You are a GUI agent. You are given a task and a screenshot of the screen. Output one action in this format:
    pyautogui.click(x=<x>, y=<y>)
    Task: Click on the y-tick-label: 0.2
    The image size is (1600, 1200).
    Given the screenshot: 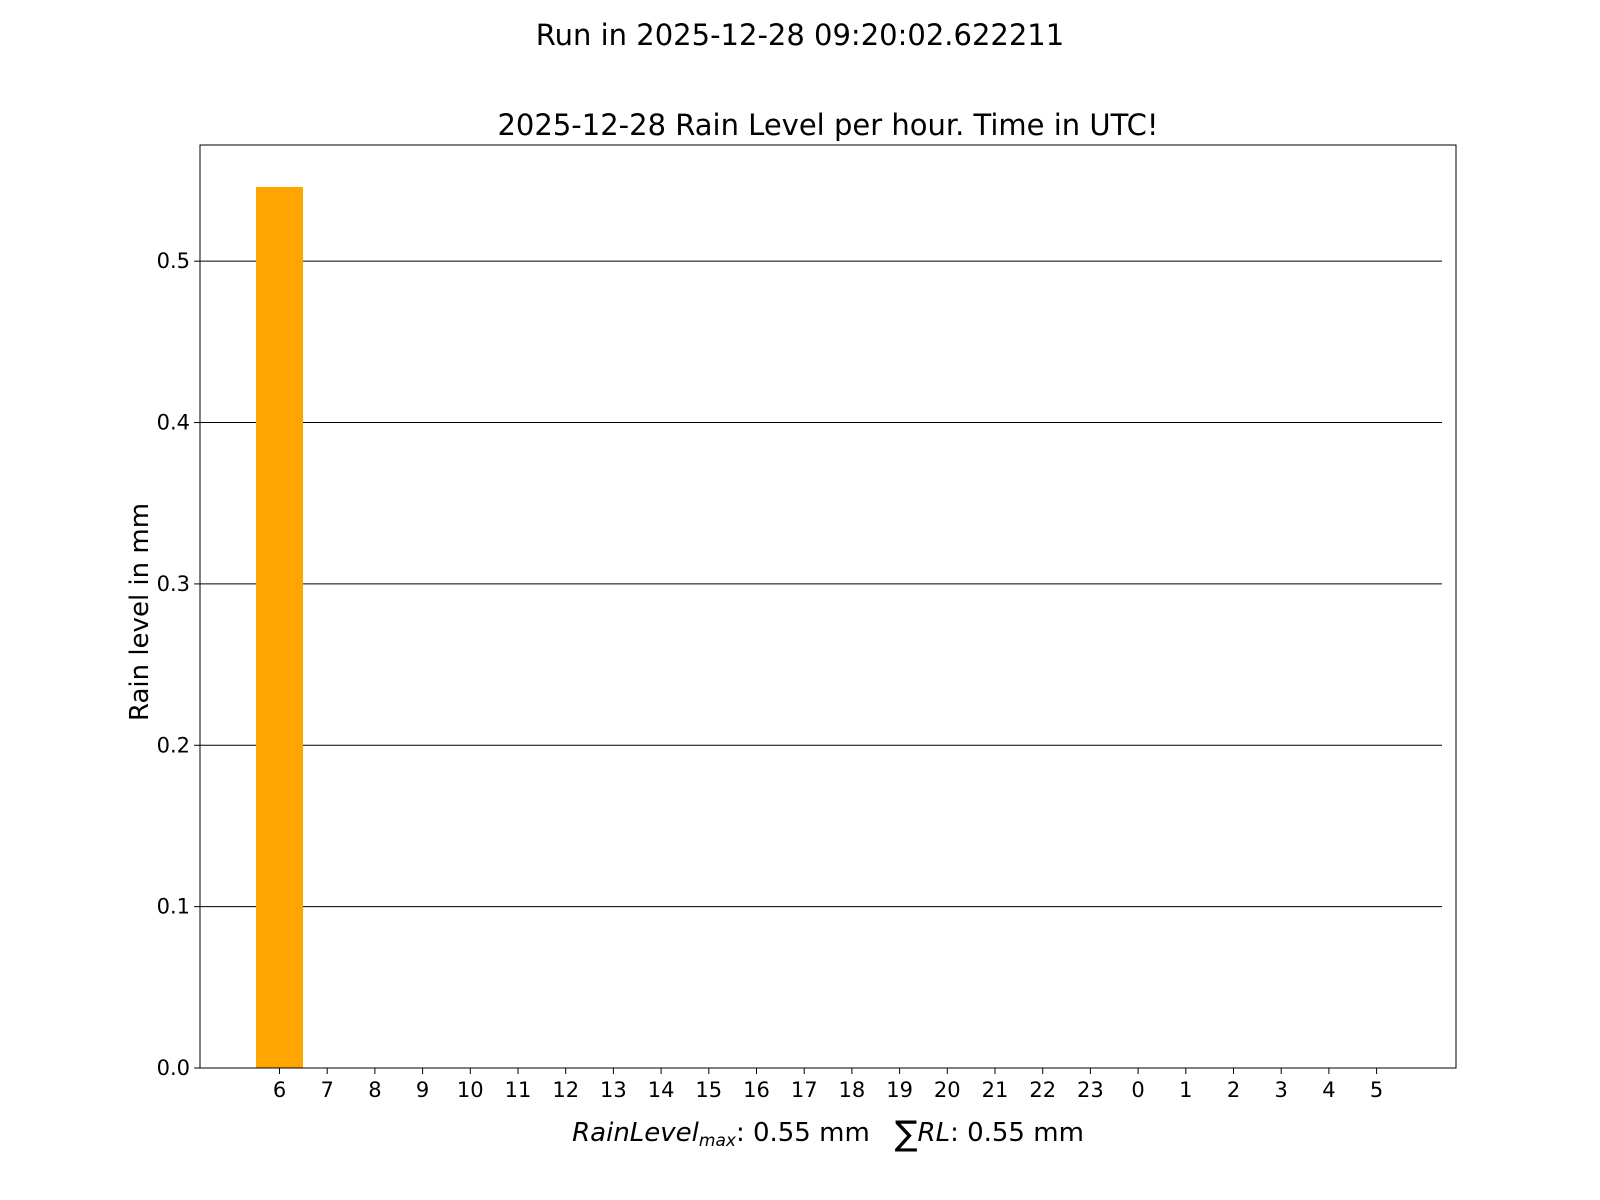 What is the action you would take?
    pyautogui.click(x=173, y=745)
    